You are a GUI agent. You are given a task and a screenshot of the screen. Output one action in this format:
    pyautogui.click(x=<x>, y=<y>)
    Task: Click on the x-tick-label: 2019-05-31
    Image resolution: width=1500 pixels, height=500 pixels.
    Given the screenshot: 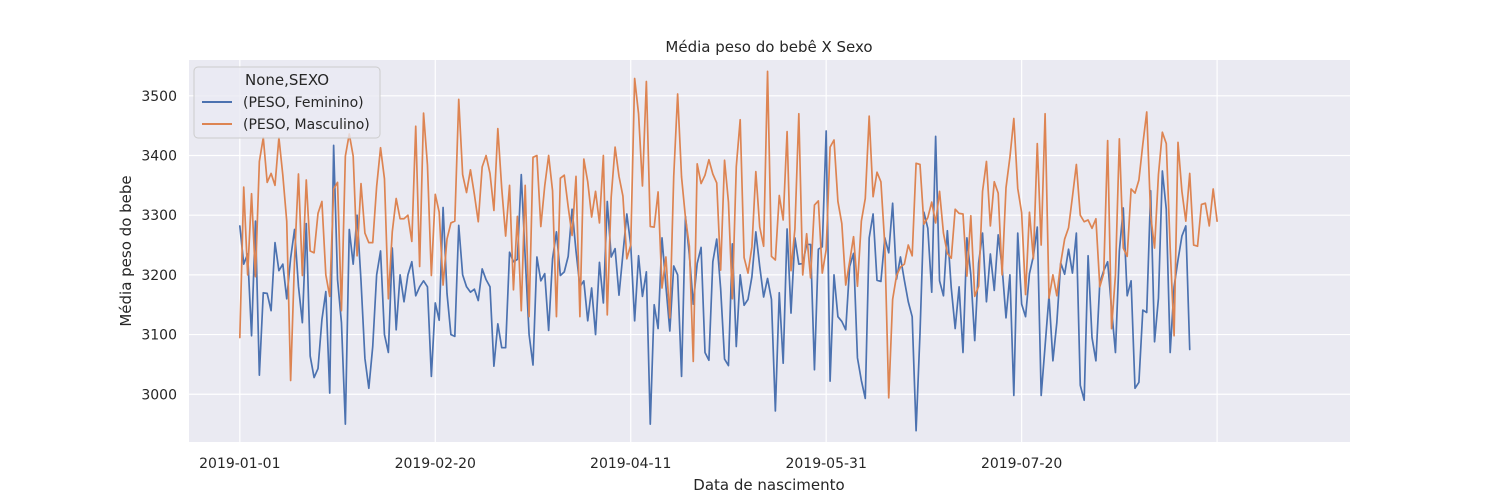 What is the action you would take?
    pyautogui.click(x=825, y=464)
    